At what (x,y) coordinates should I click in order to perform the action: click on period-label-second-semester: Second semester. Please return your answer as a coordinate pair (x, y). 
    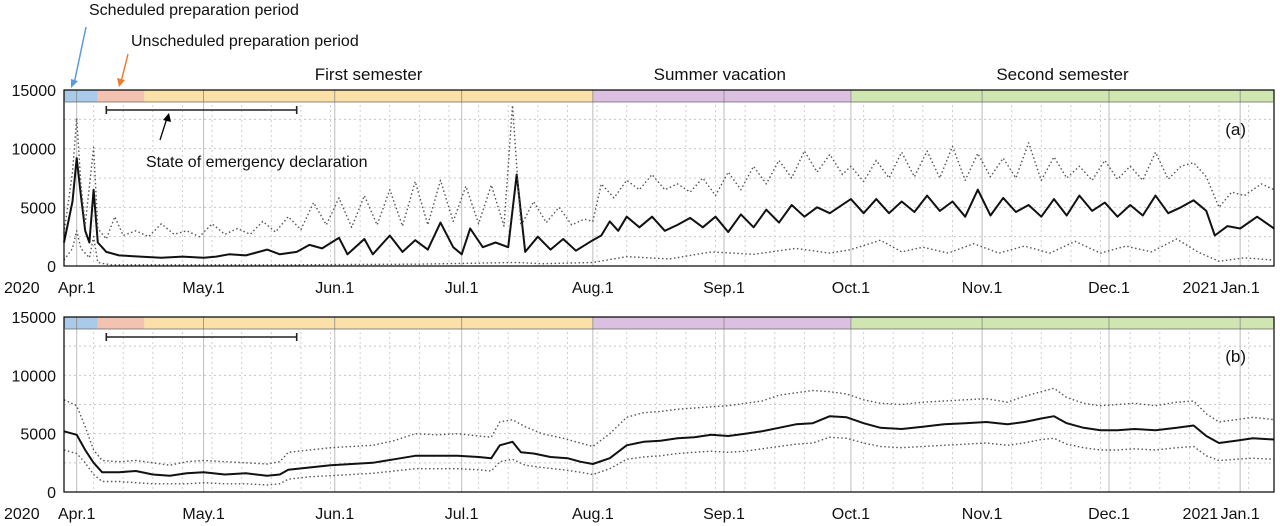
    Looking at the image, I should click on (1062, 74).